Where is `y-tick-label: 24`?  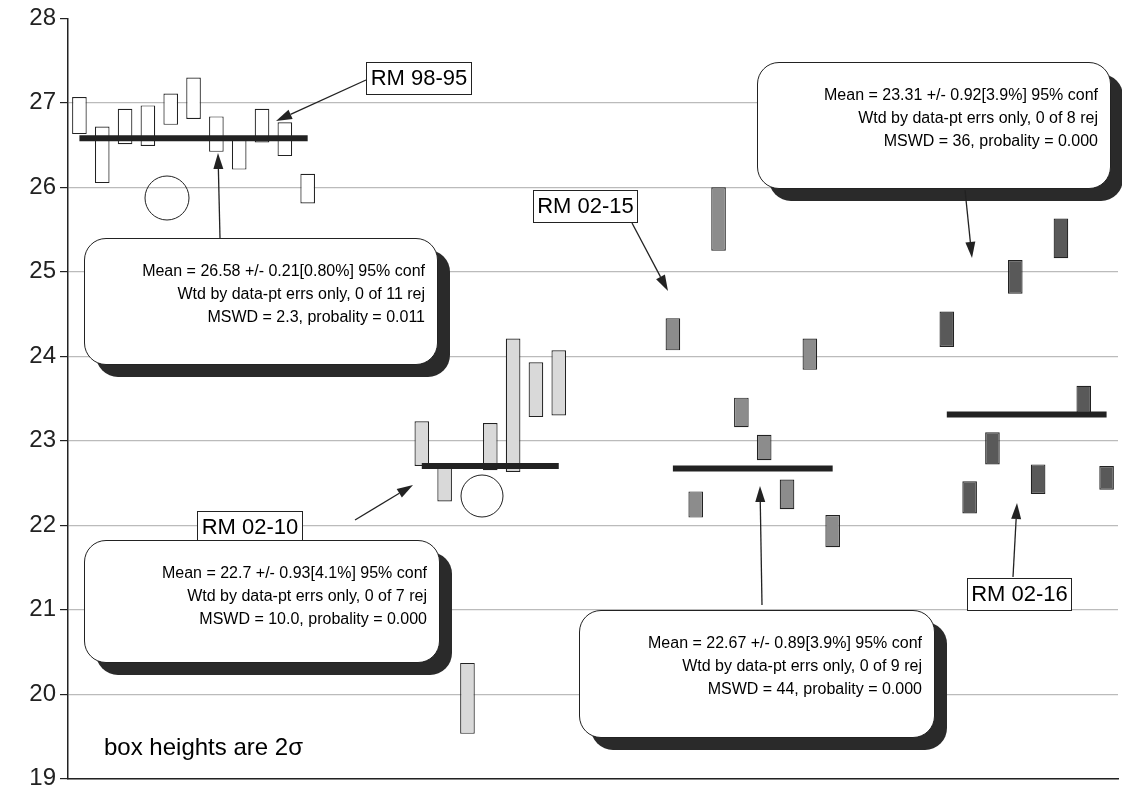
y-tick-label: 24 is located at coordinates (42, 354).